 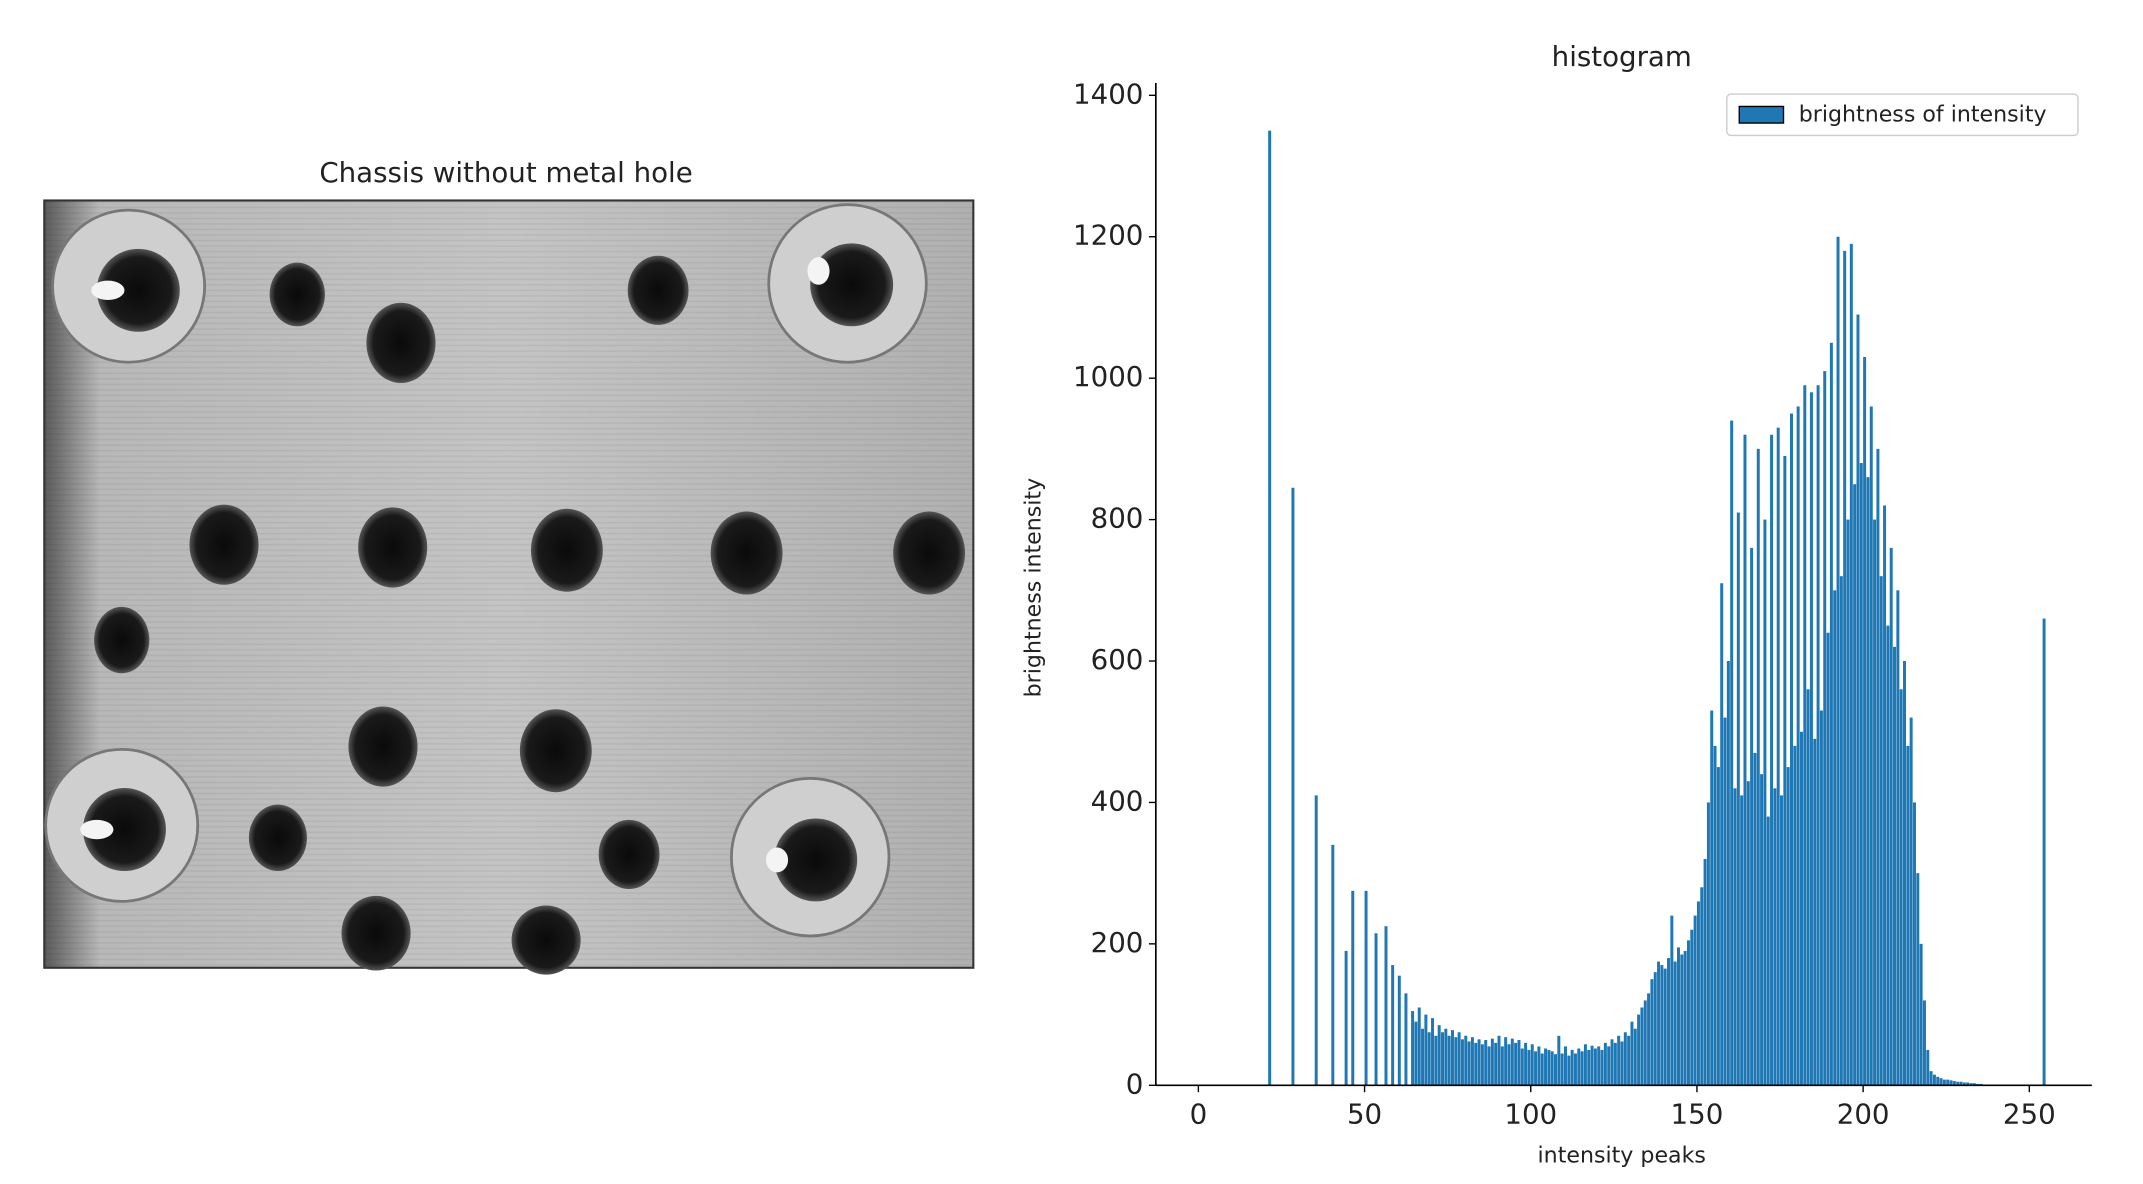 What do you see at coordinates (1108, 93) in the screenshot?
I see `y-tick-label: 1400` at bounding box center [1108, 93].